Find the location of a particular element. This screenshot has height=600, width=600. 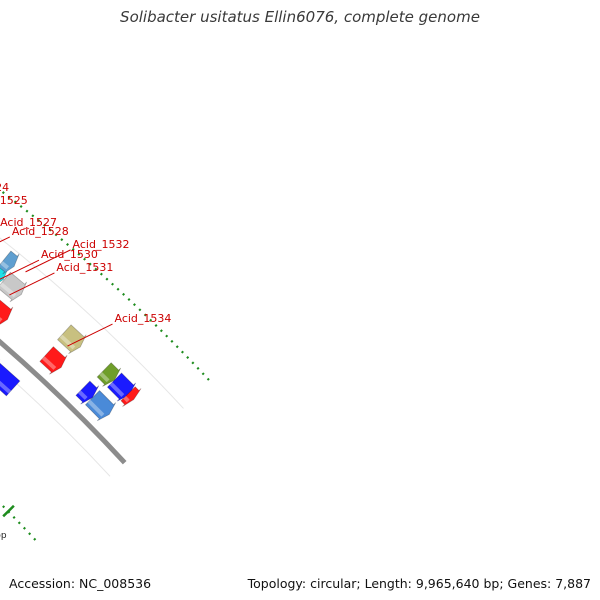

gene-label: Acid_1524 is located at coordinates (4, 187).